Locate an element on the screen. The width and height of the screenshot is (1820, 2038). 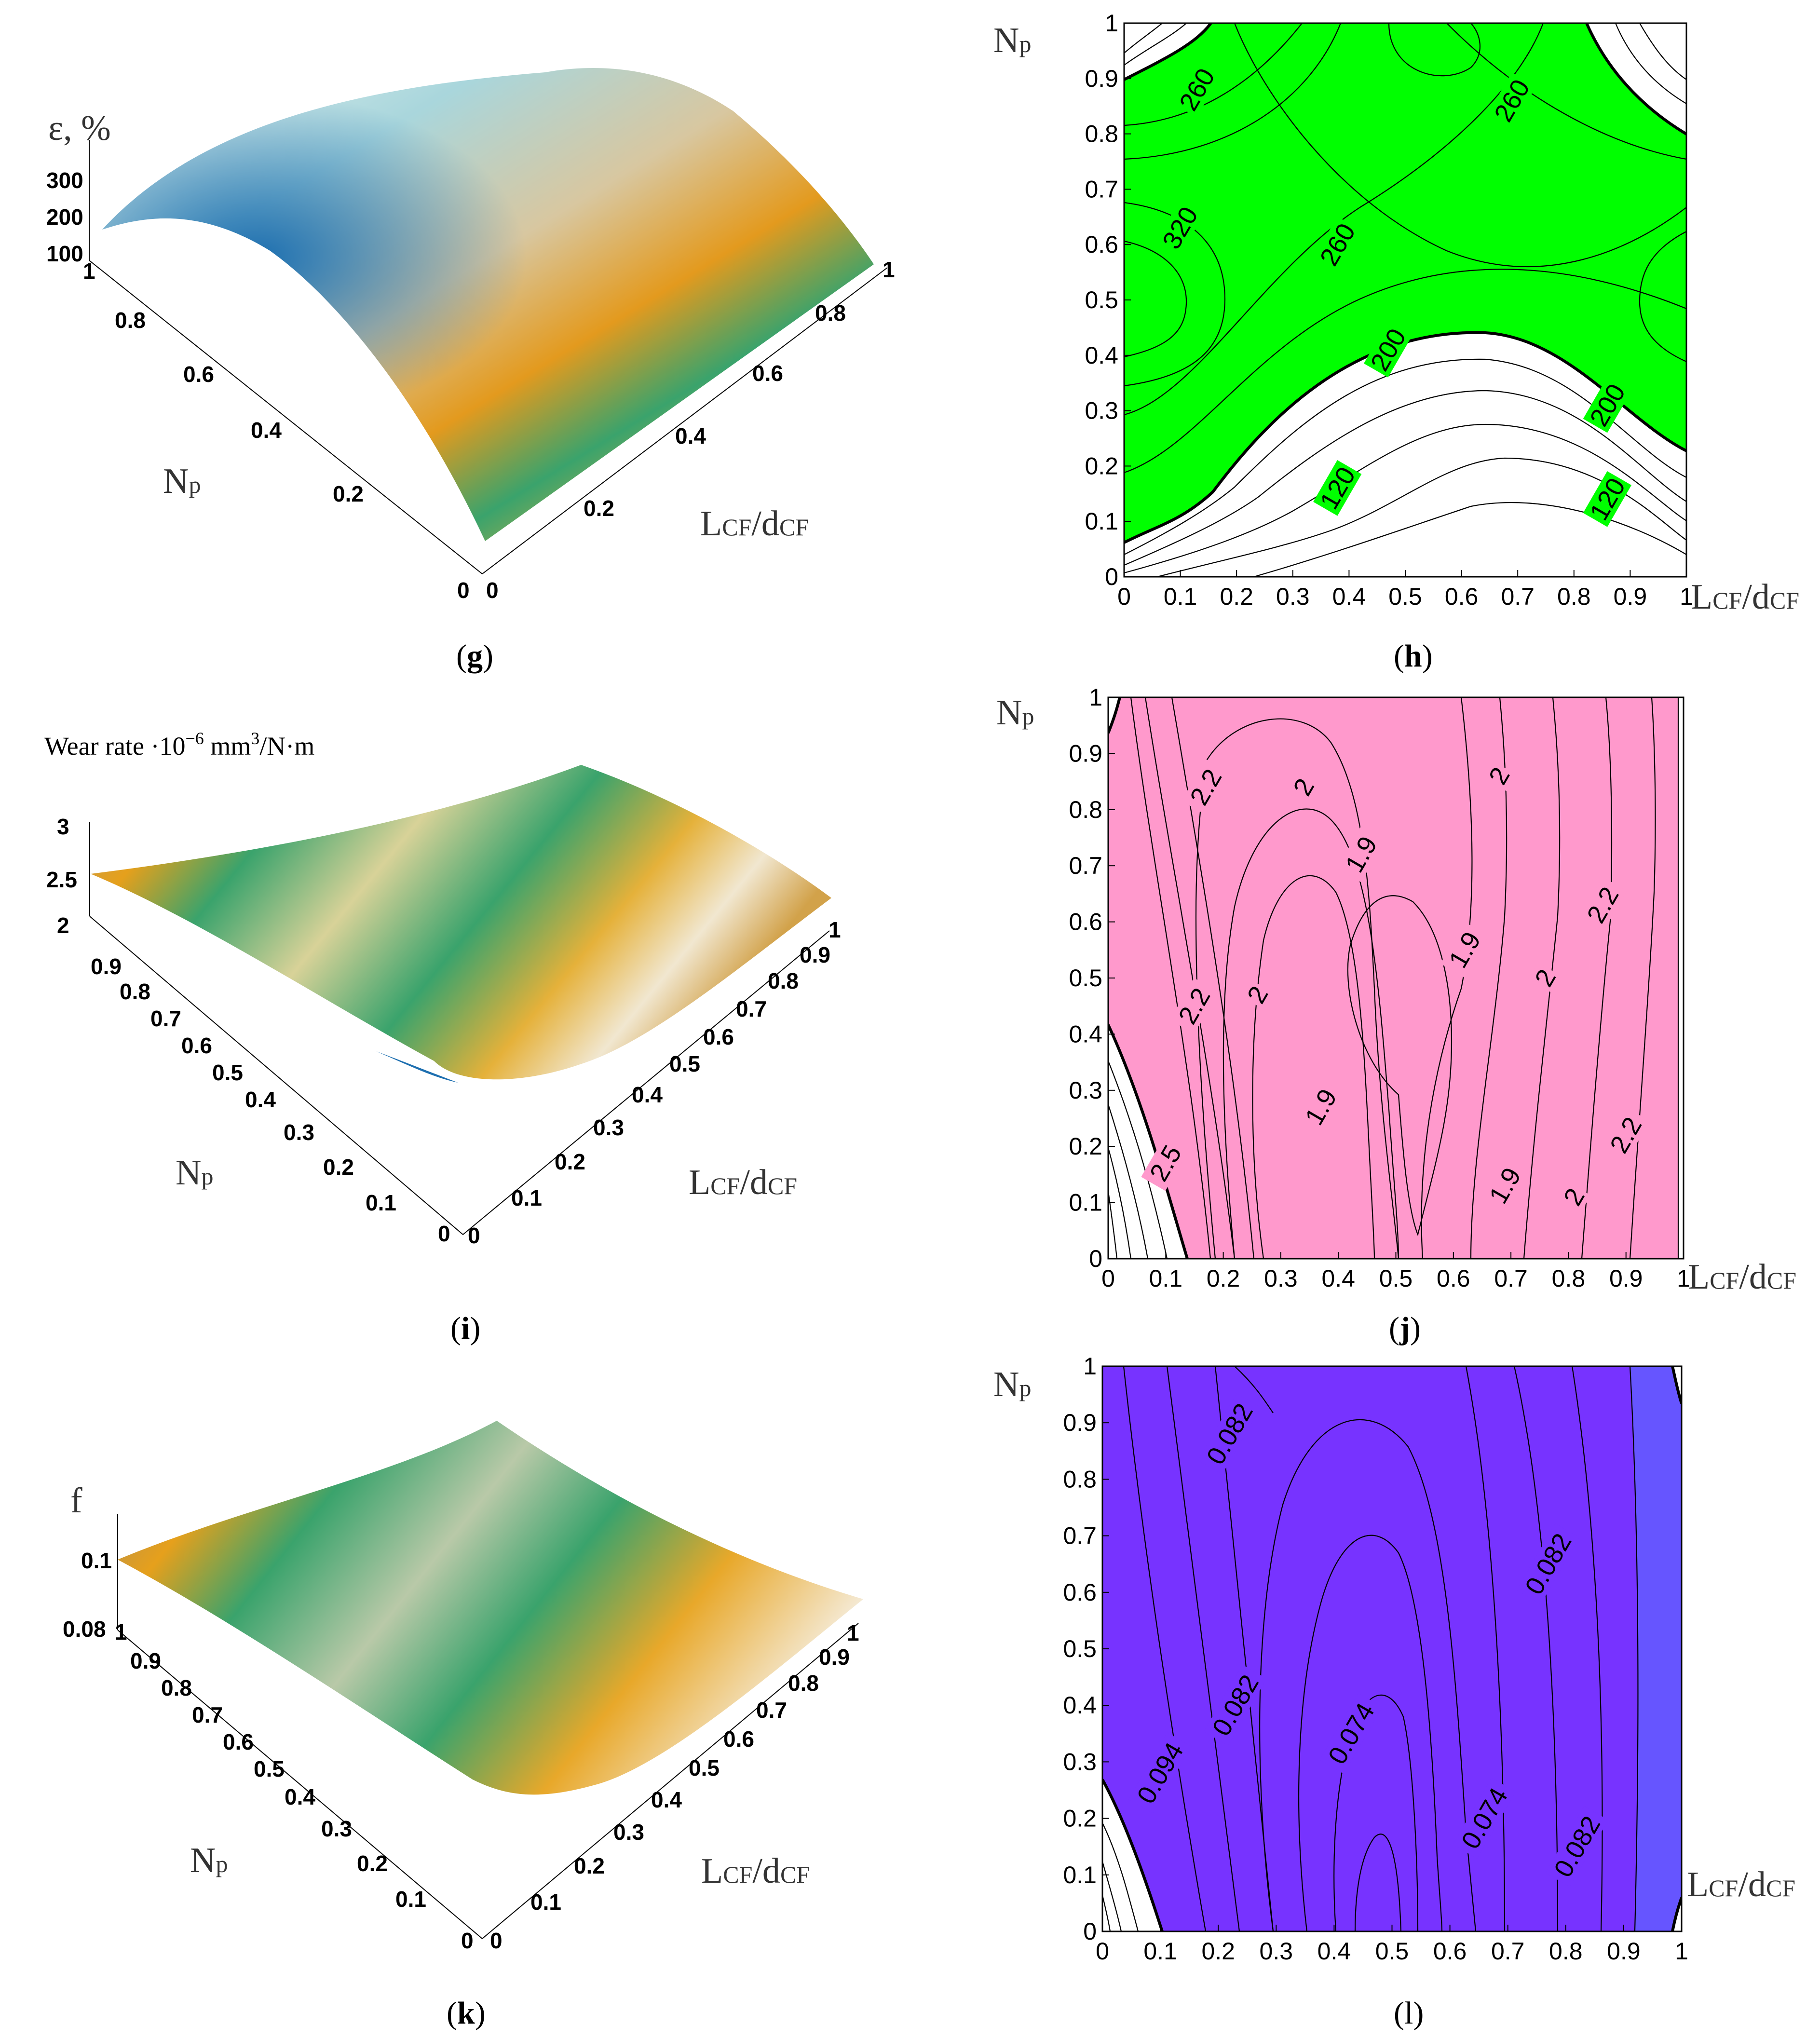
k-nptick-3: 0.7 is located at coordinates (208, 1714).